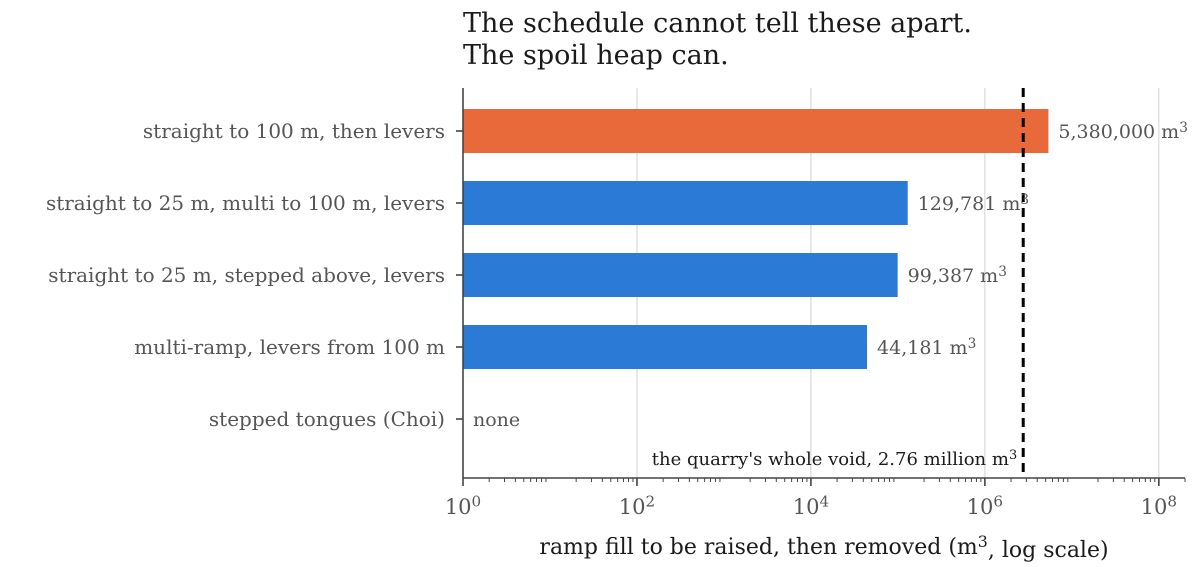 The image size is (1194, 567). I want to click on category-label: straight to 100 m, then levers, so click(294, 131).